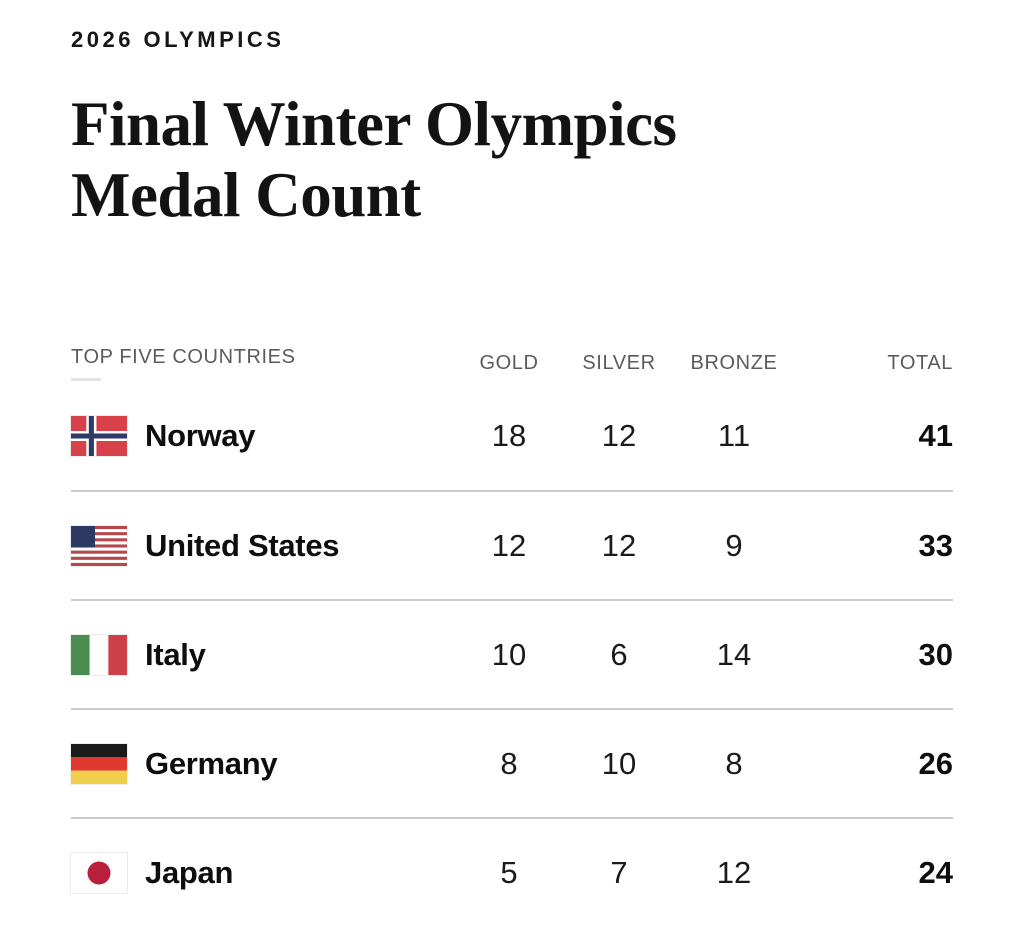  Describe the element at coordinates (99, 545) in the screenshot. I see `flag-united-states-icon` at that location.